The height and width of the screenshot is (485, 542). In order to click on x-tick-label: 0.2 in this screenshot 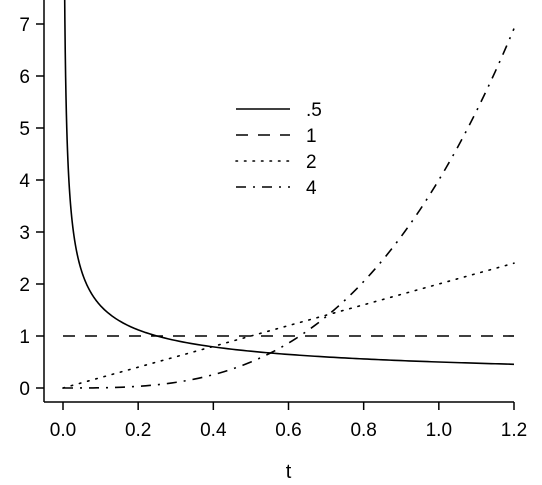, I will do `click(138, 430)`.